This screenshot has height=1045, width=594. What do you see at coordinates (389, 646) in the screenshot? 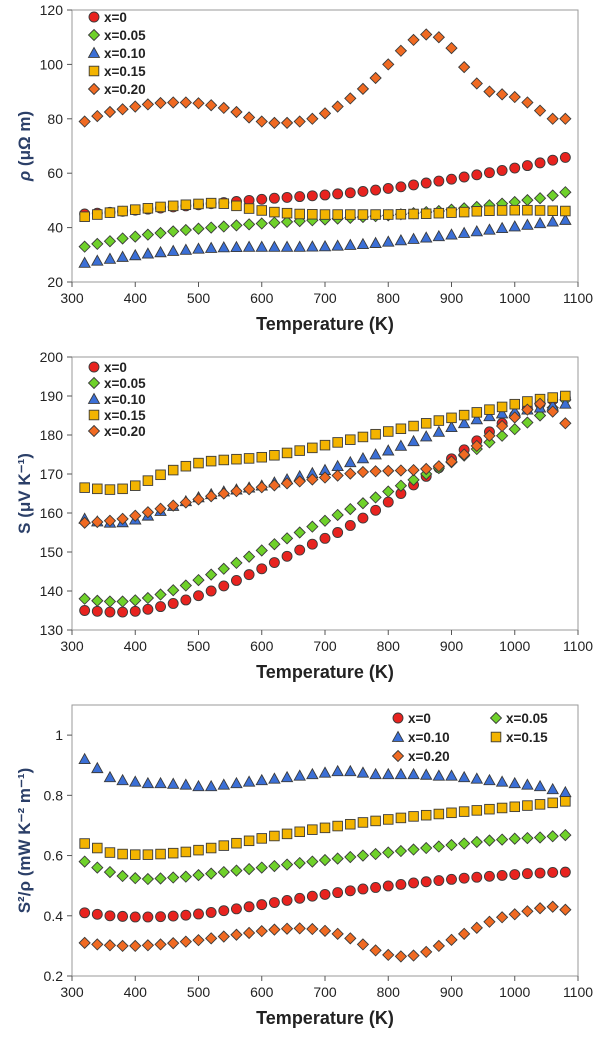
I see `x-tick-label: 800` at bounding box center [389, 646].